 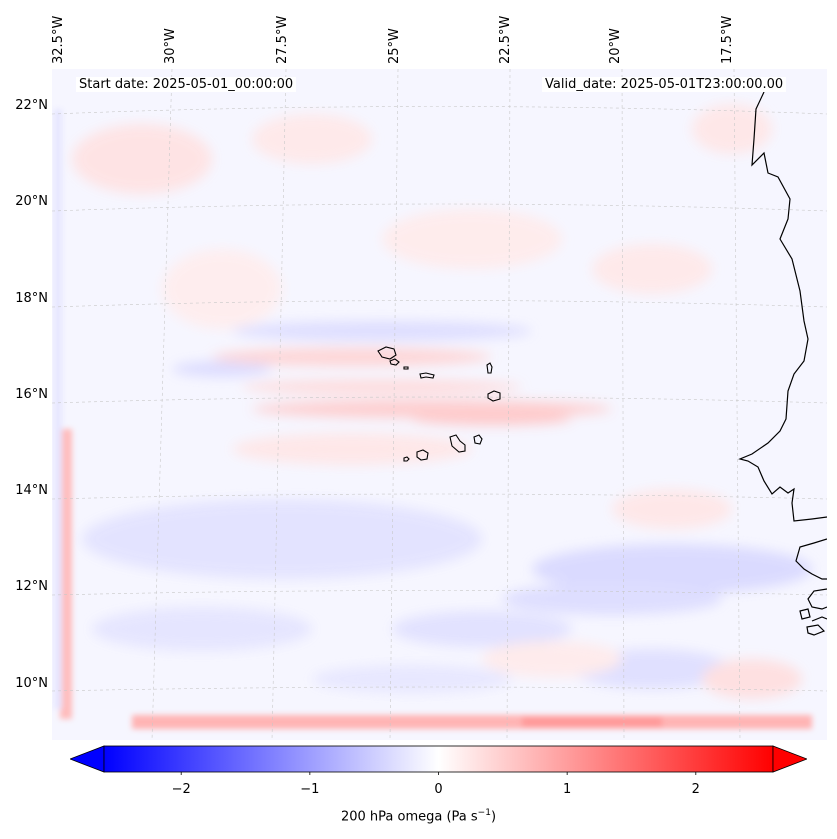 What do you see at coordinates (31, 201) in the screenshot?
I see `lat-label-20n: 20°N` at bounding box center [31, 201].